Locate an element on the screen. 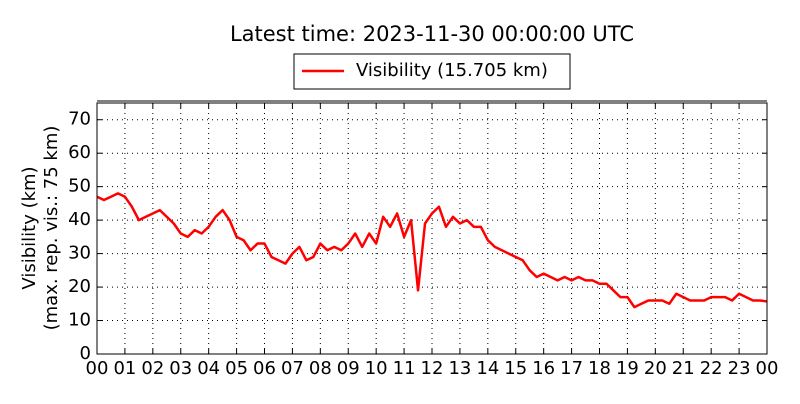 The width and height of the screenshot is (800, 404). x-tick-label: 14 is located at coordinates (487, 368).